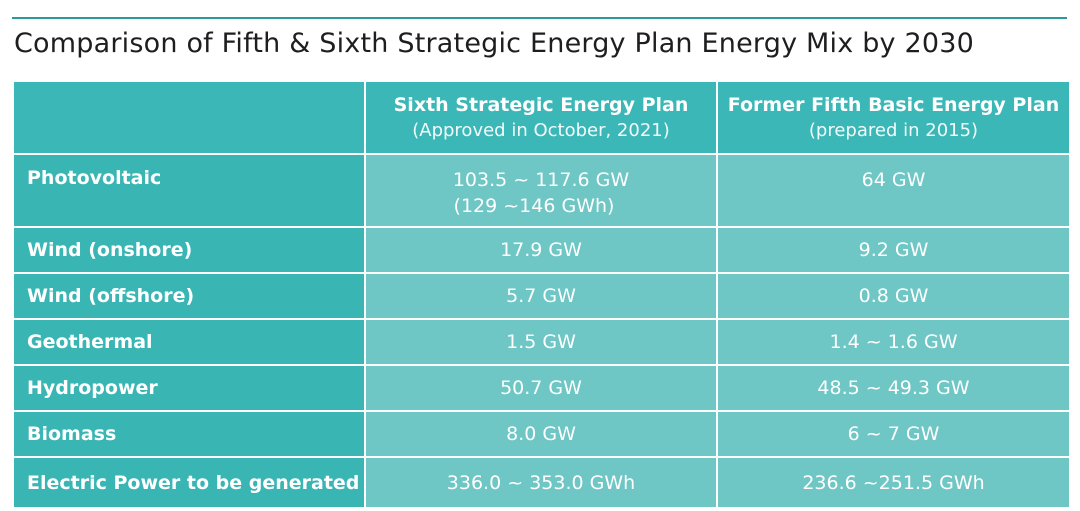 The height and width of the screenshot is (511, 1080). Describe the element at coordinates (189, 342) in the screenshot. I see `row-label-geothermal: Geothermal` at that location.